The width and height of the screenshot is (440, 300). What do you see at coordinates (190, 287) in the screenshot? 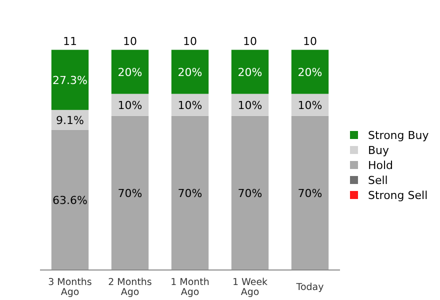
I see `x-tick-label: 1 Month Ago` at bounding box center [190, 287].